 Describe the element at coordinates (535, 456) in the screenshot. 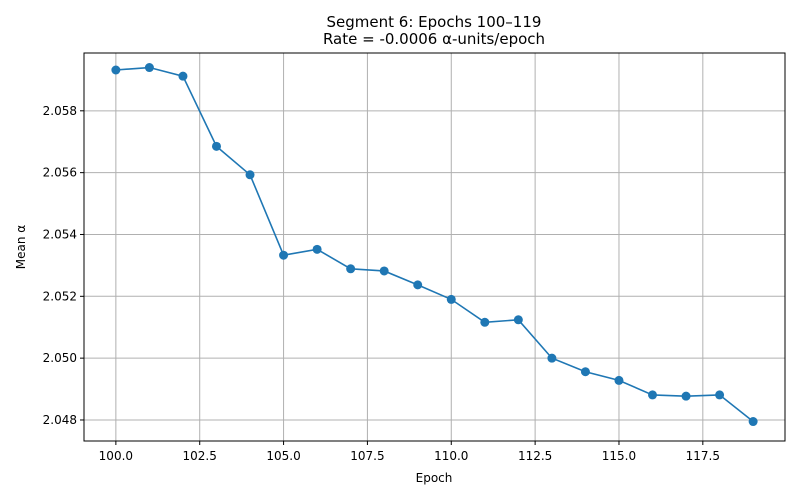

I see `x-tick-label: 112.5` at that location.